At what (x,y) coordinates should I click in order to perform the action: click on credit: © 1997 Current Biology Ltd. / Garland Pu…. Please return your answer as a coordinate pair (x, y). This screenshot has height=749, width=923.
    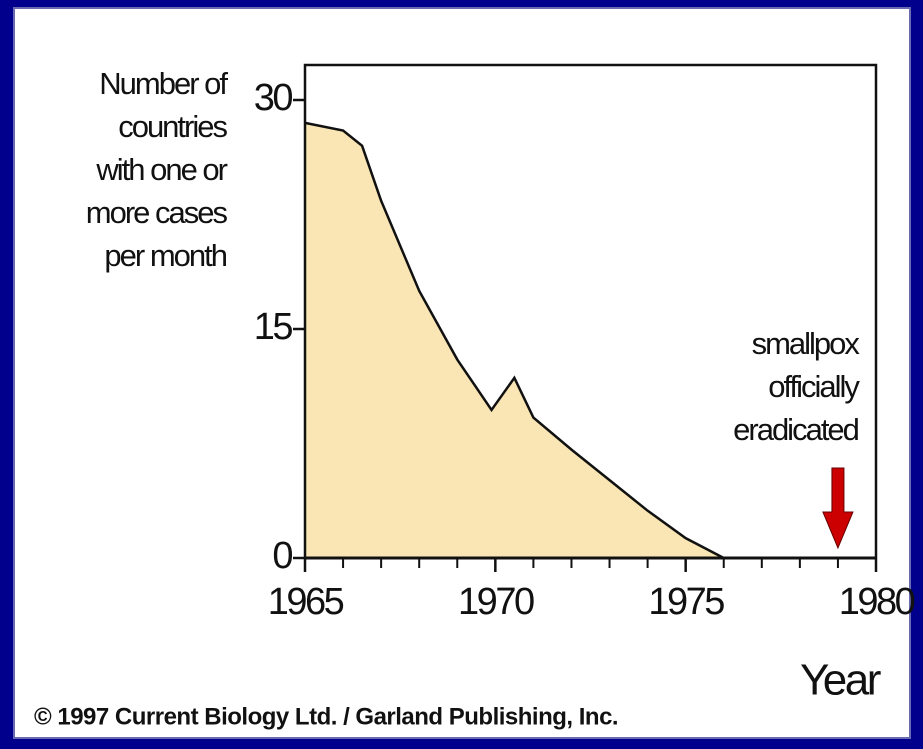
    Looking at the image, I should click on (326, 716).